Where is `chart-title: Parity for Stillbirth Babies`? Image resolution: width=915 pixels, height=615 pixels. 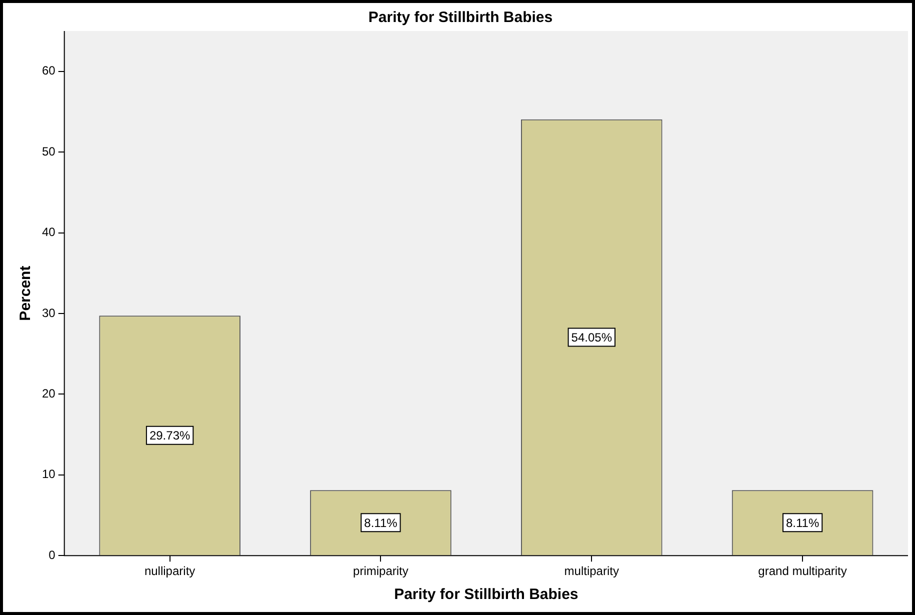
chart-title: Parity for Stillbirth Babies is located at coordinates (460, 17).